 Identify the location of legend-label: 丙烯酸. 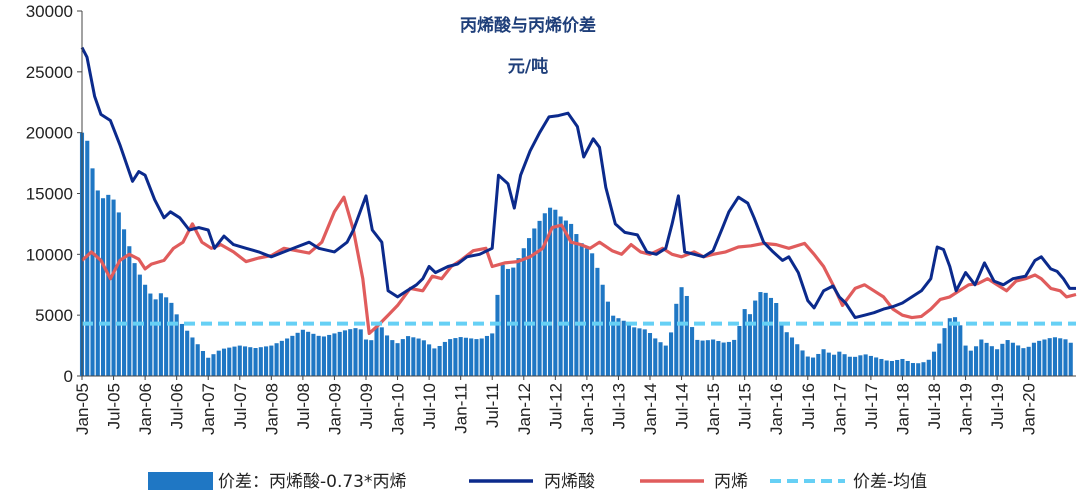
(569, 482).